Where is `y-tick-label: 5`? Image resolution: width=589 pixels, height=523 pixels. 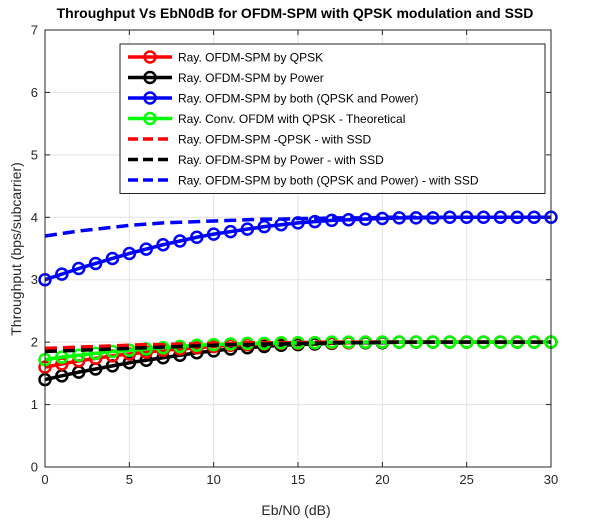 y-tick-label: 5 is located at coordinates (34, 154).